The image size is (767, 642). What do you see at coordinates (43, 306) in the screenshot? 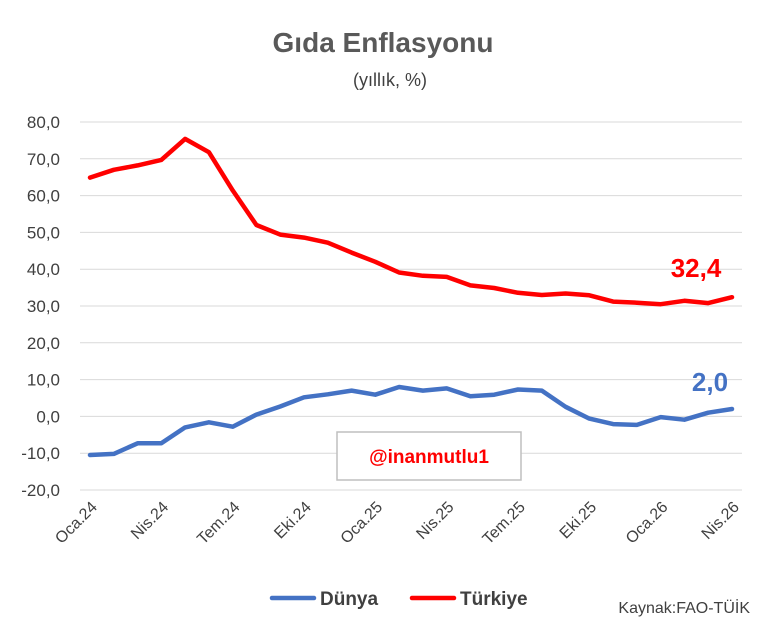
I see `y-tick-label: 30,0` at bounding box center [43, 306].